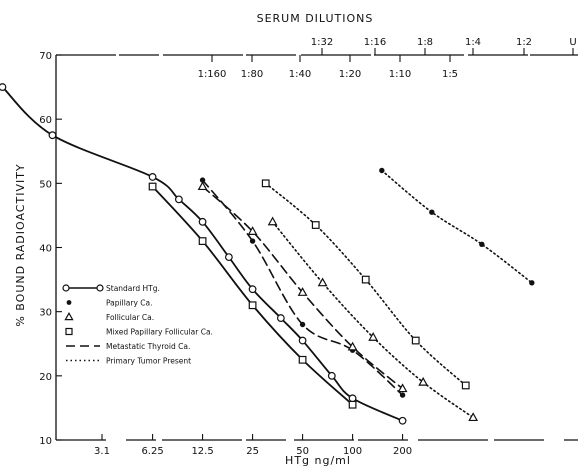  I want to click on legend-label: Papillary Ca., so click(129, 303).